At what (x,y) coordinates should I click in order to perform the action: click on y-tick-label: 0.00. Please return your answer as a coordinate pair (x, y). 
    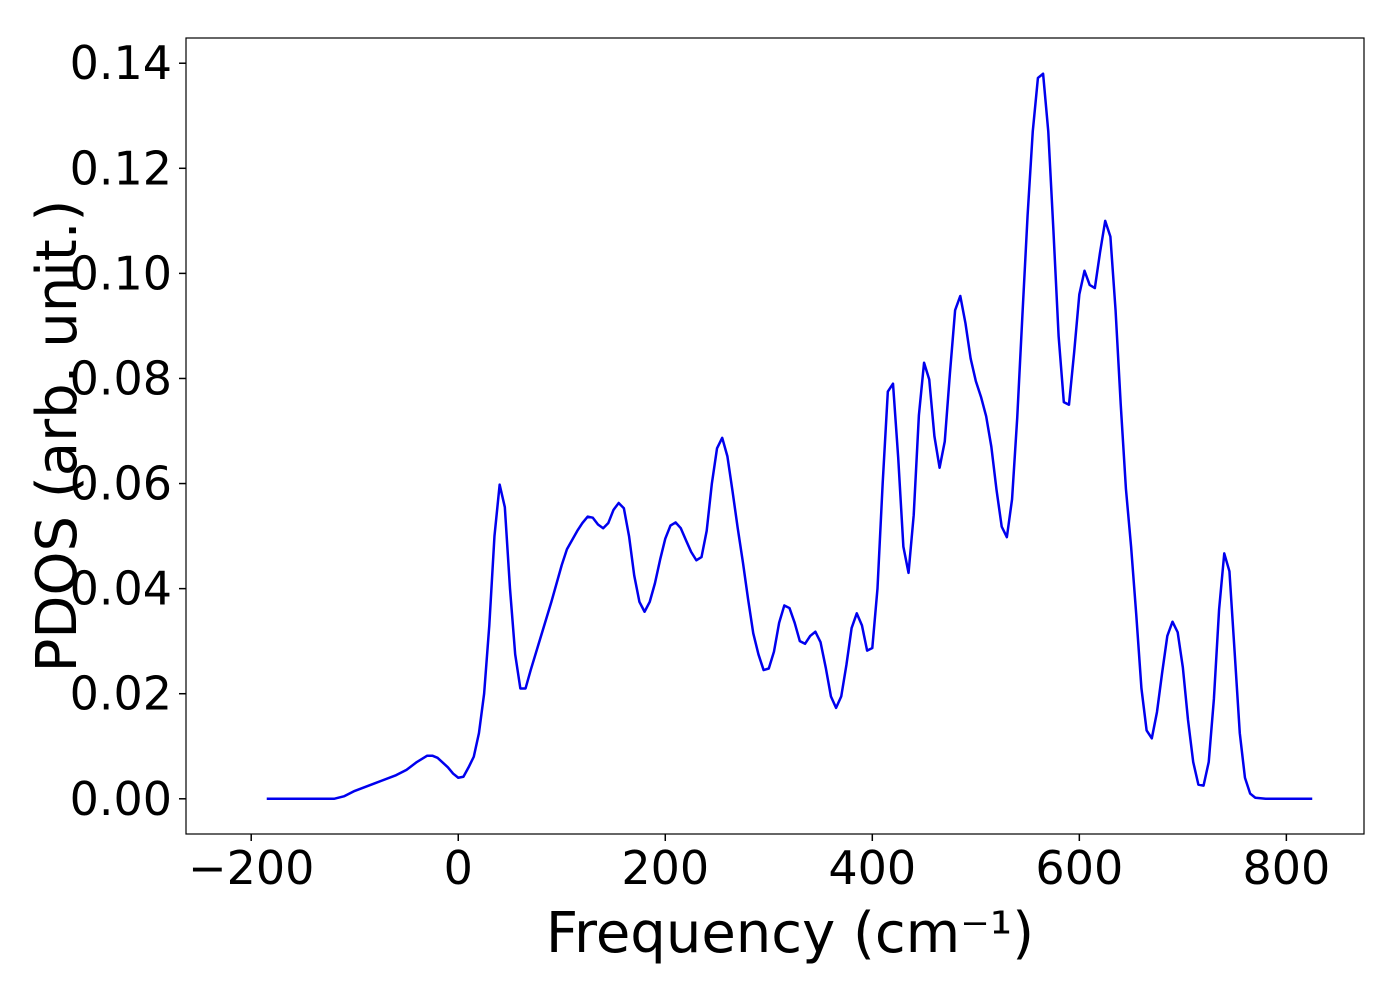
    Looking at the image, I should click on (121, 799).